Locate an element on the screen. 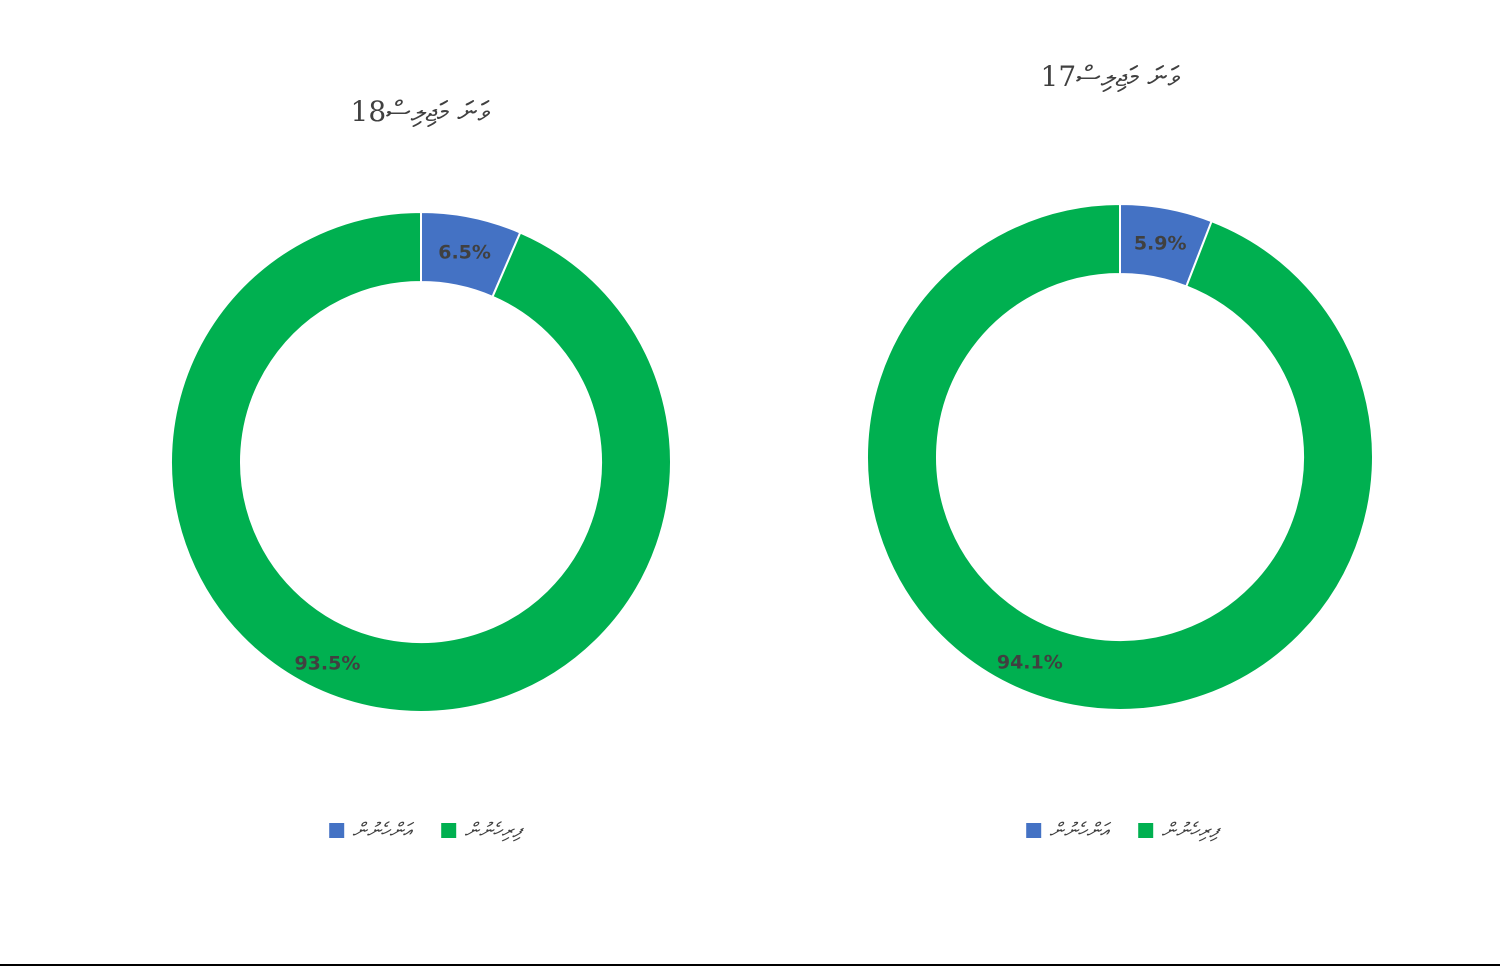  data-label: 94.1% is located at coordinates (1030, 662).